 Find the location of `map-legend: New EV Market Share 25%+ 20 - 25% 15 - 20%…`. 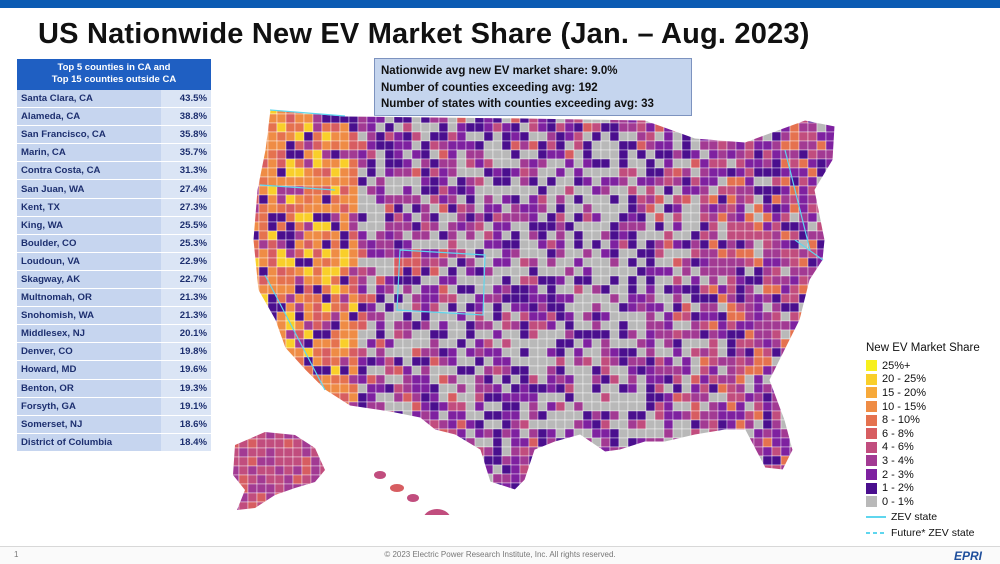

map-legend: New EV Market Share 25%+ 20 - 25% 15 - 20%… is located at coordinates (931, 441).